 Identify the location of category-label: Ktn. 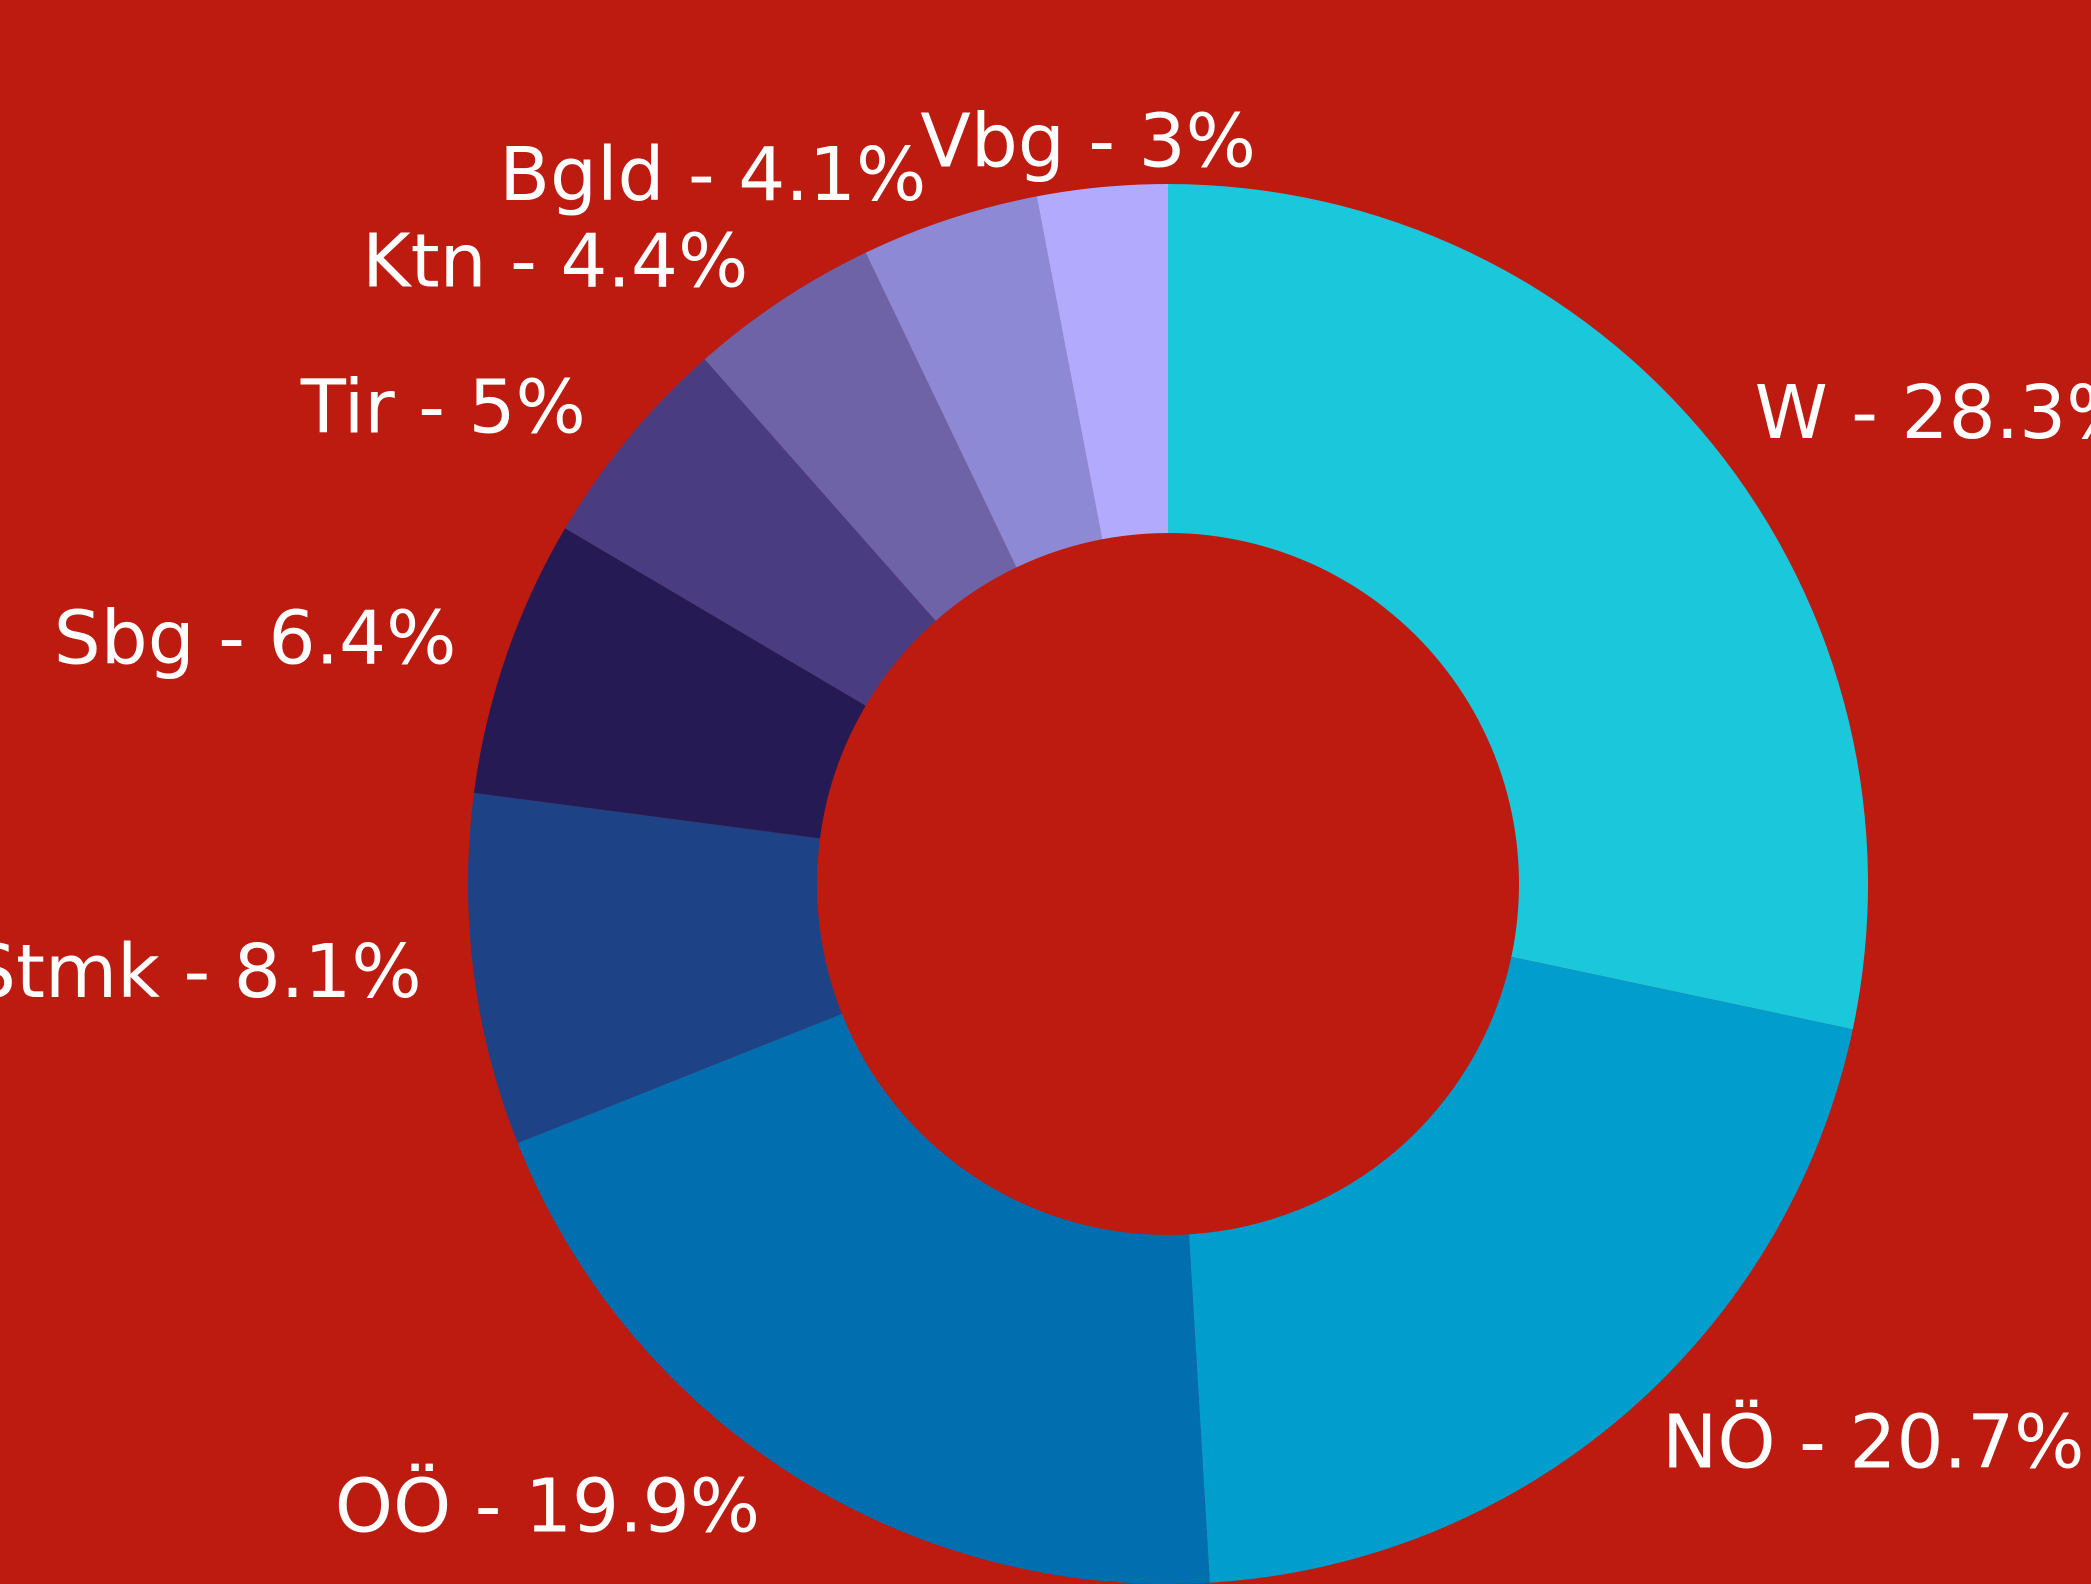
(424, 261).